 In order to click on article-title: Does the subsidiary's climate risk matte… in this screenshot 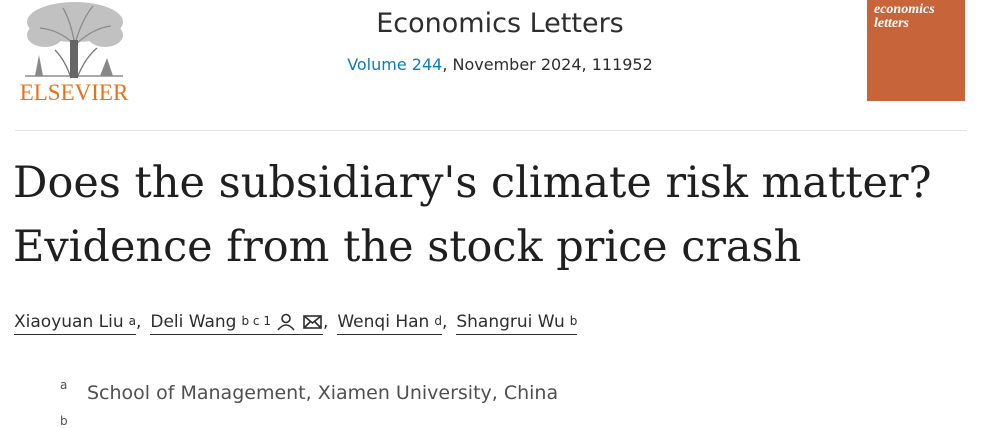, I will do `click(472, 183)`.